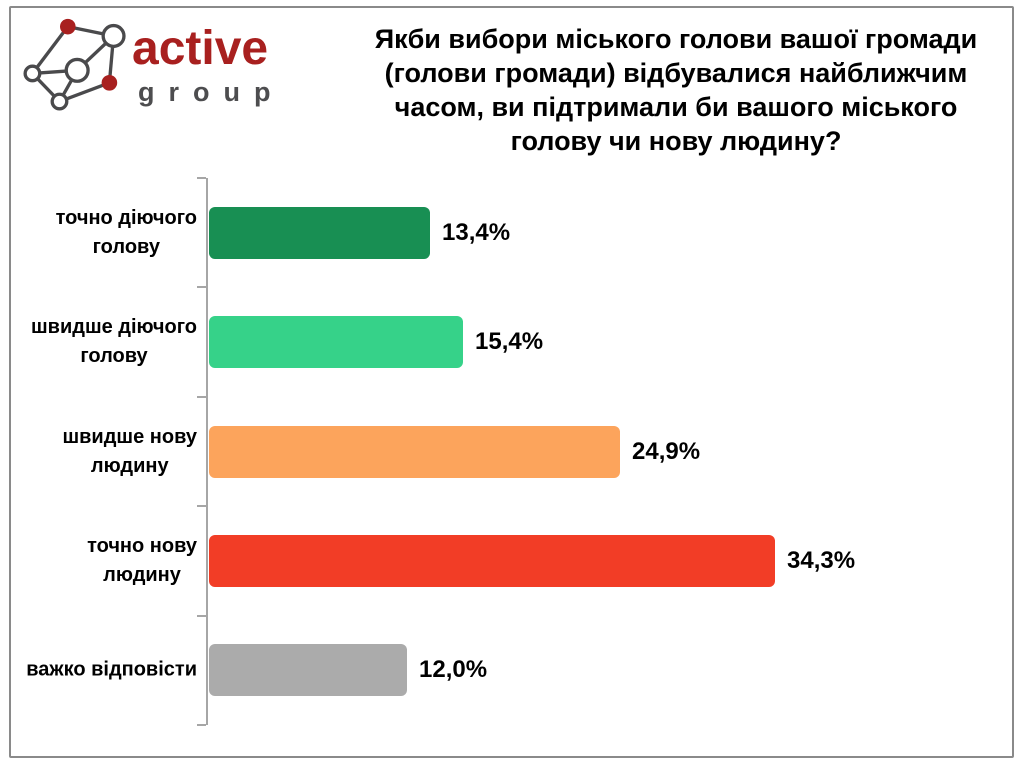 The height and width of the screenshot is (768, 1024). I want to click on category-label: точно діючого голову, so click(126, 233).